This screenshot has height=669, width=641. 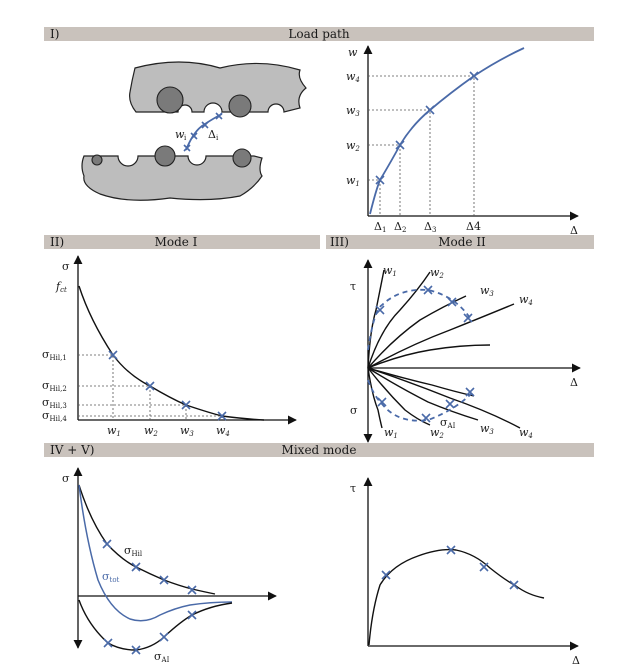 I want to click on mode2-curve-w4, so click(x=441, y=336).